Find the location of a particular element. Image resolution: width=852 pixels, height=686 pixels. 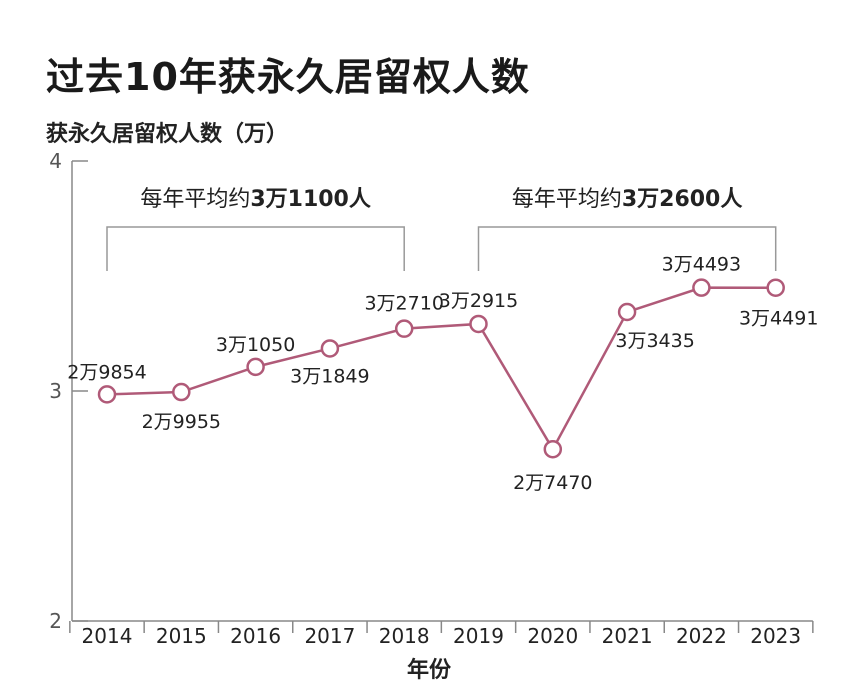

chart-title: 过去10年获永久居留权人数 is located at coordinates (288, 77).